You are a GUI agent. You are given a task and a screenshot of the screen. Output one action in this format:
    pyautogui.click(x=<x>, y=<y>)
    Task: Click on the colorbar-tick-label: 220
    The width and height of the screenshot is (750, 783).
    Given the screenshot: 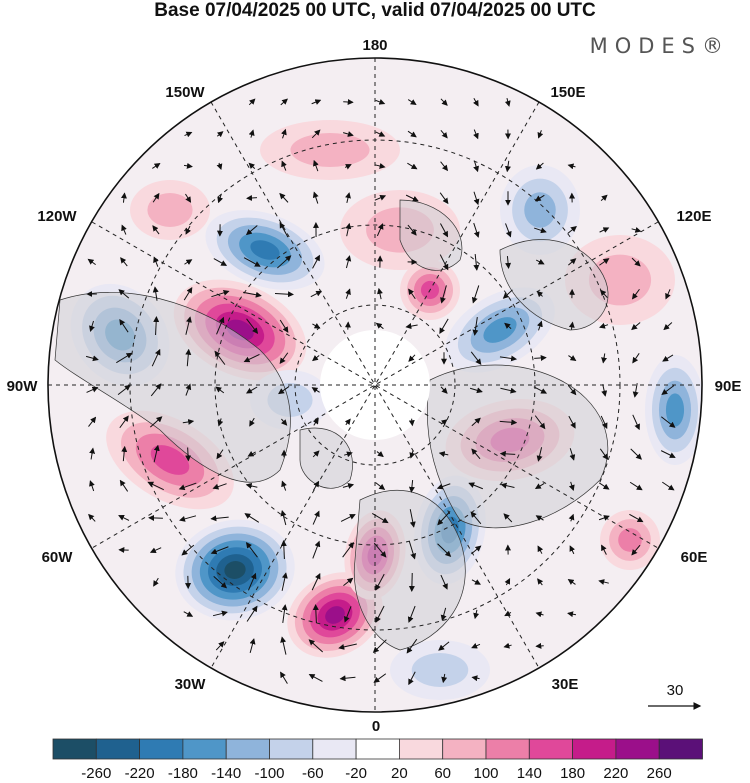 What is the action you would take?
    pyautogui.click(x=615, y=773)
    